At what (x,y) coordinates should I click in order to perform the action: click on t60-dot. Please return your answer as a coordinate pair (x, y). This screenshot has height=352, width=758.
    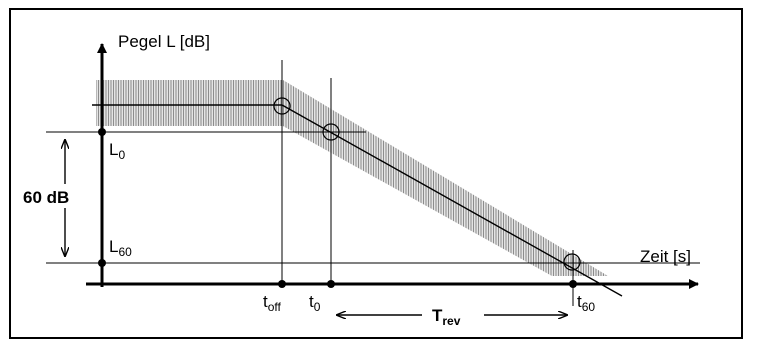
    Looking at the image, I should click on (573, 284).